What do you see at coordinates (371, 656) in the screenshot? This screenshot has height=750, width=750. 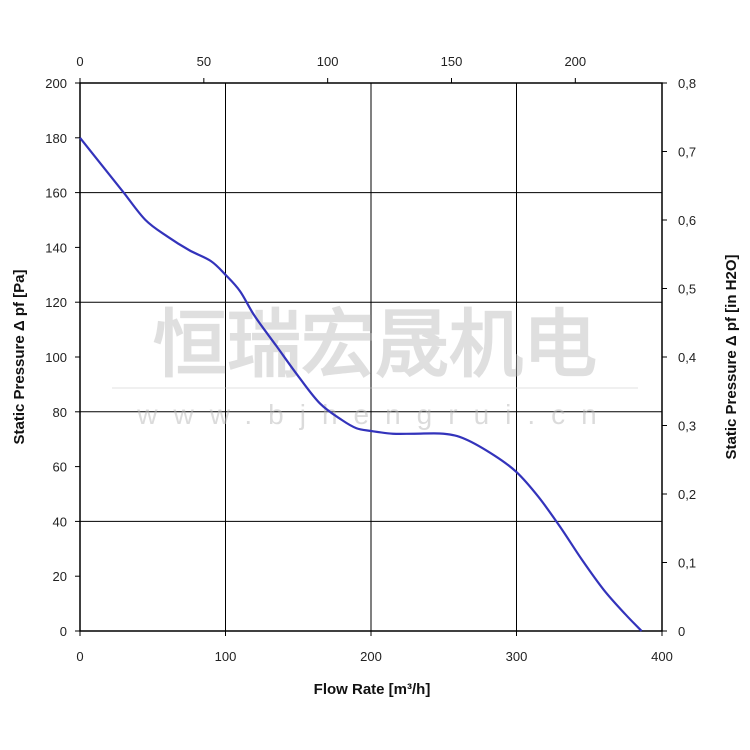 I see `x-tick-label: 200` at bounding box center [371, 656].